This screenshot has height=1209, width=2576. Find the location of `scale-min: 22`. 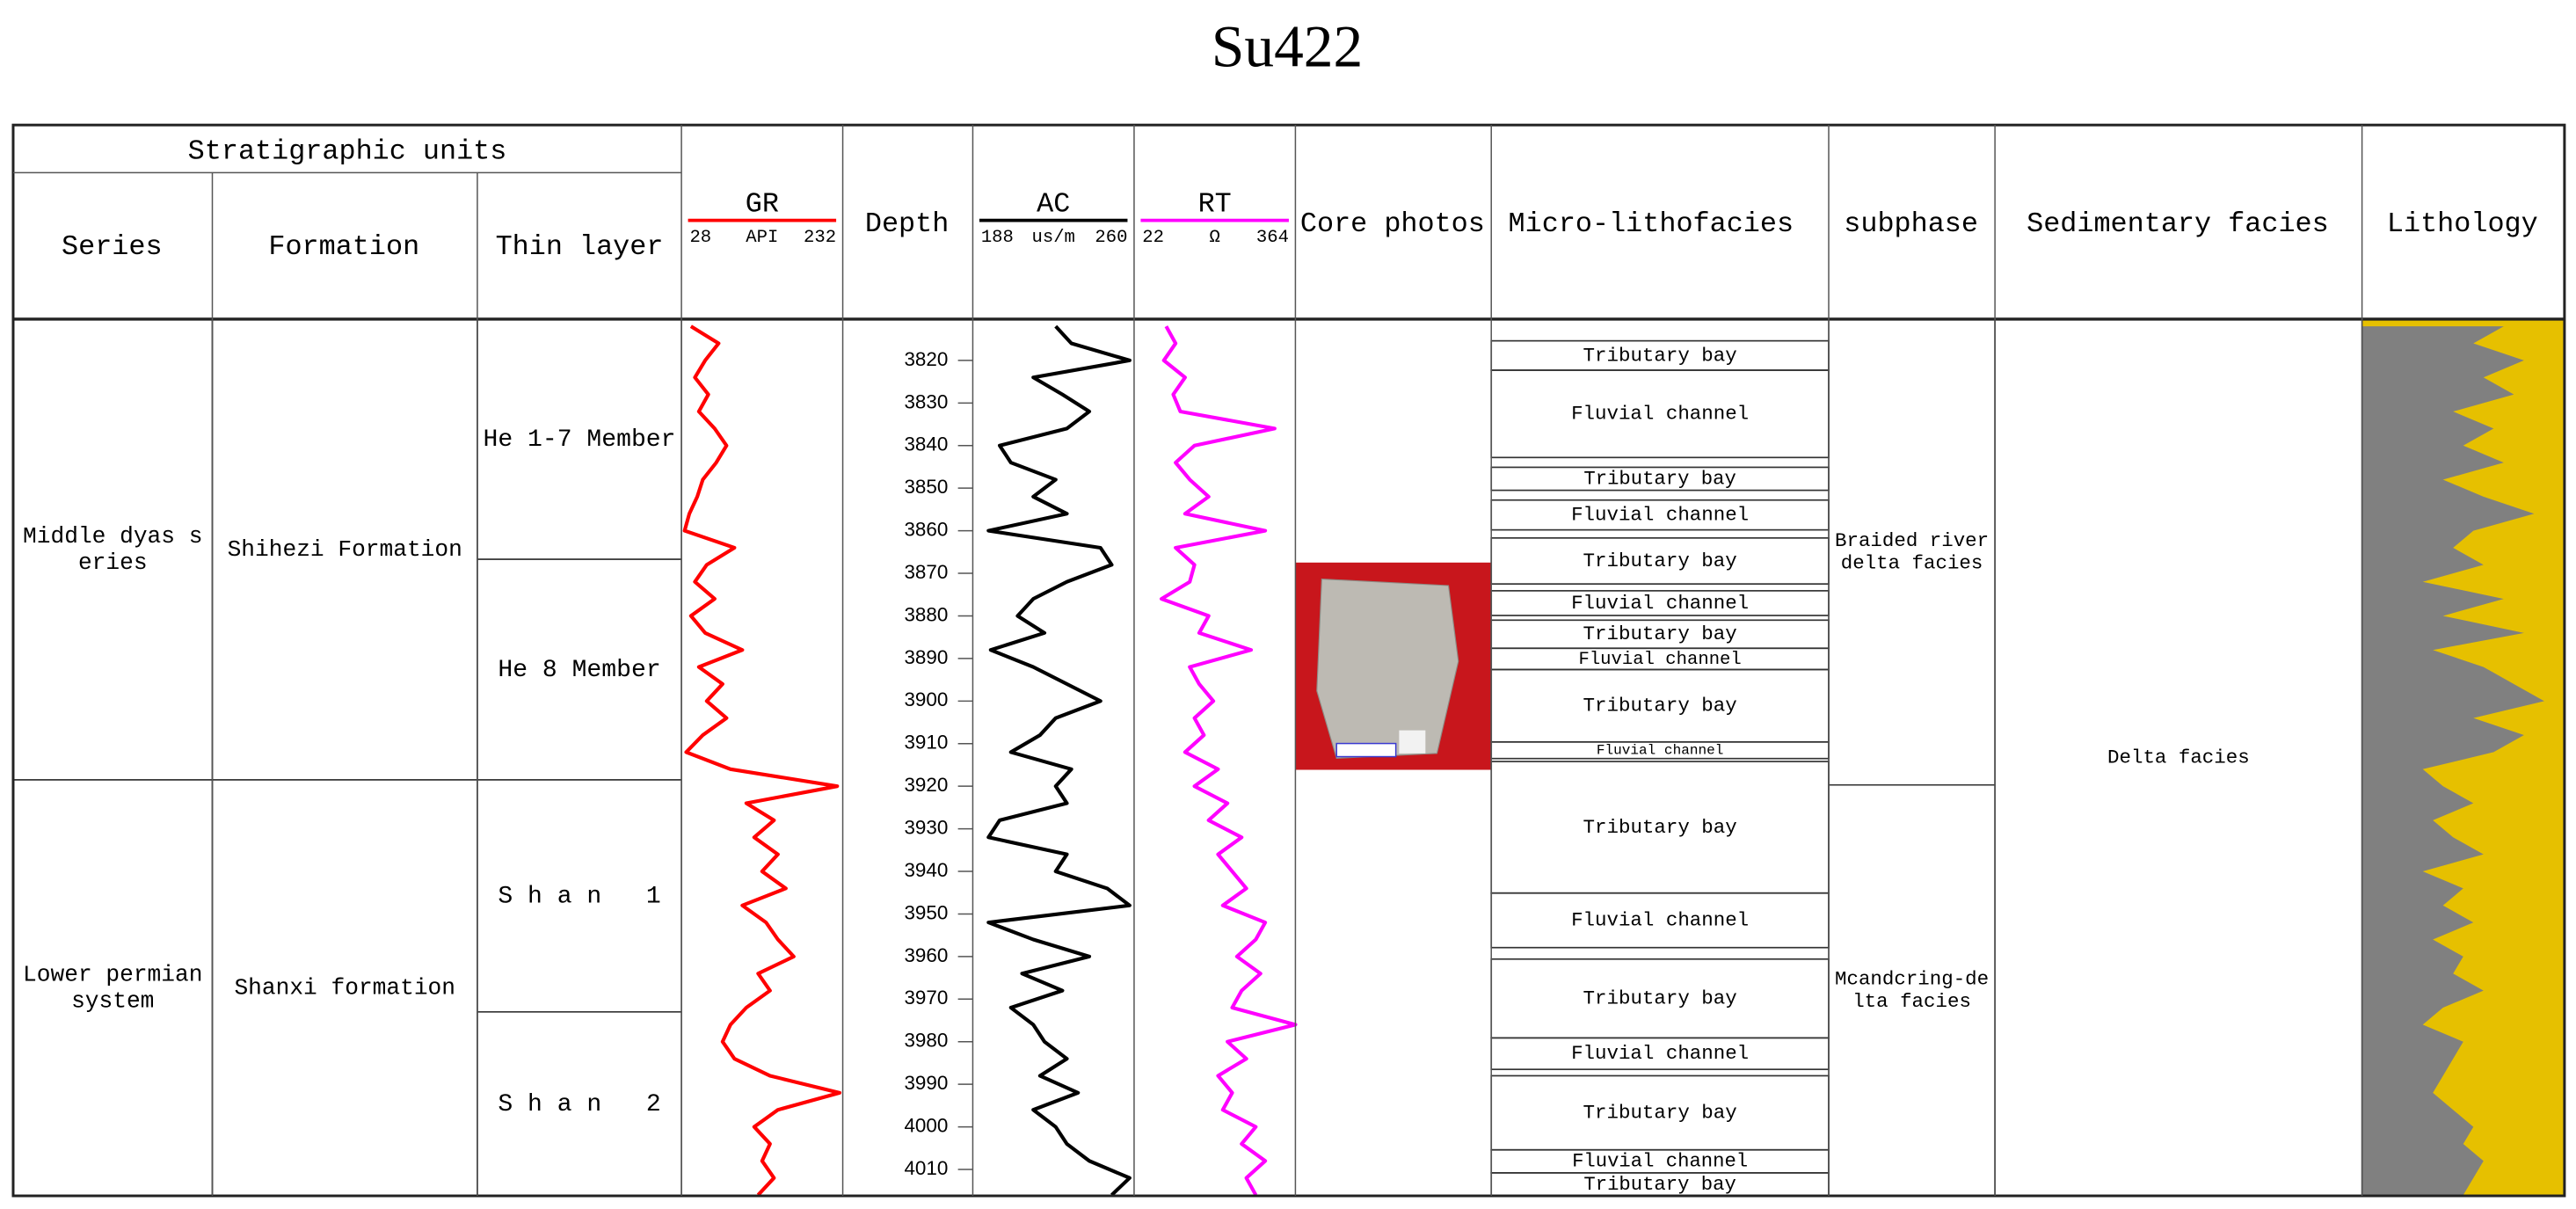

scale-min: 22 is located at coordinates (1153, 238).